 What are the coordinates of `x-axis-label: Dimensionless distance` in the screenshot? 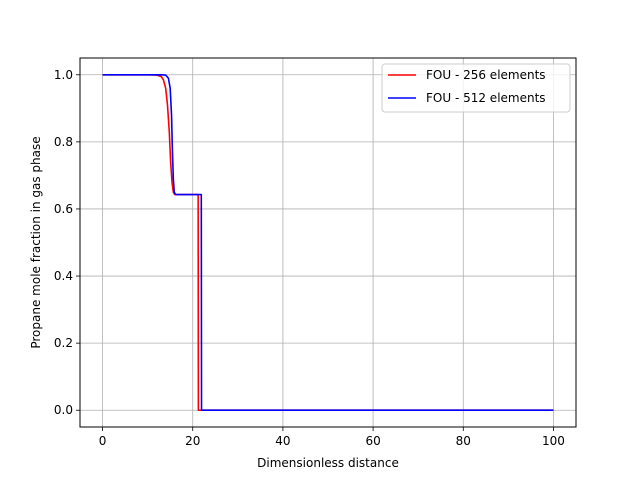 It's located at (328, 463).